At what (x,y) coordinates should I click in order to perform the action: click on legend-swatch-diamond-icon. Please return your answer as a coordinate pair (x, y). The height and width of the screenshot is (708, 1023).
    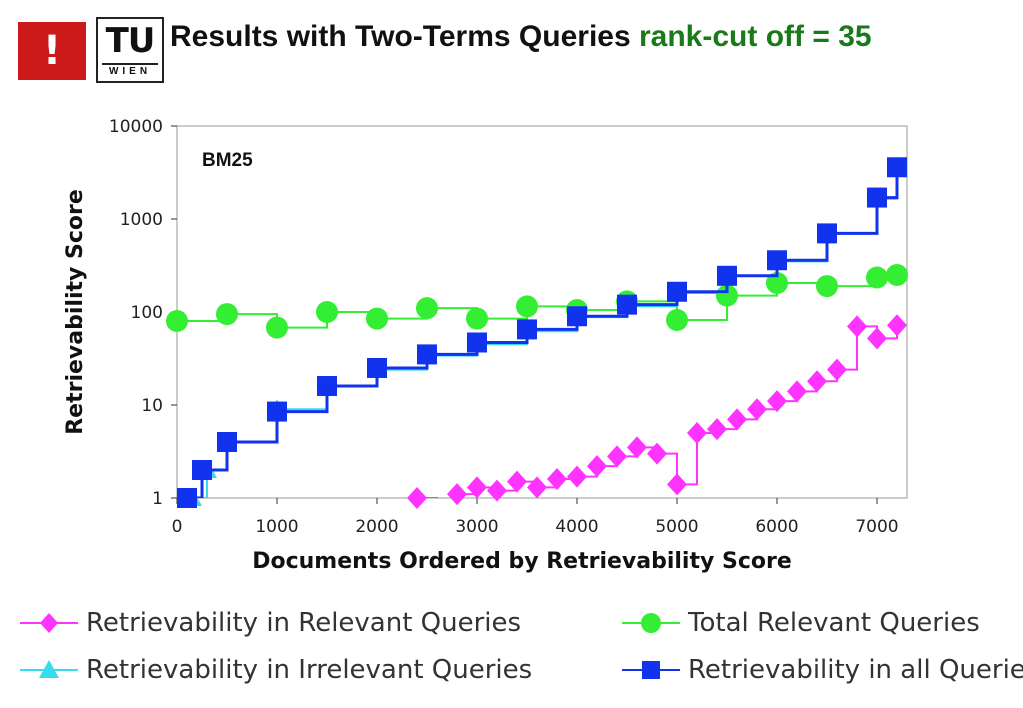
    Looking at the image, I should click on (49, 623).